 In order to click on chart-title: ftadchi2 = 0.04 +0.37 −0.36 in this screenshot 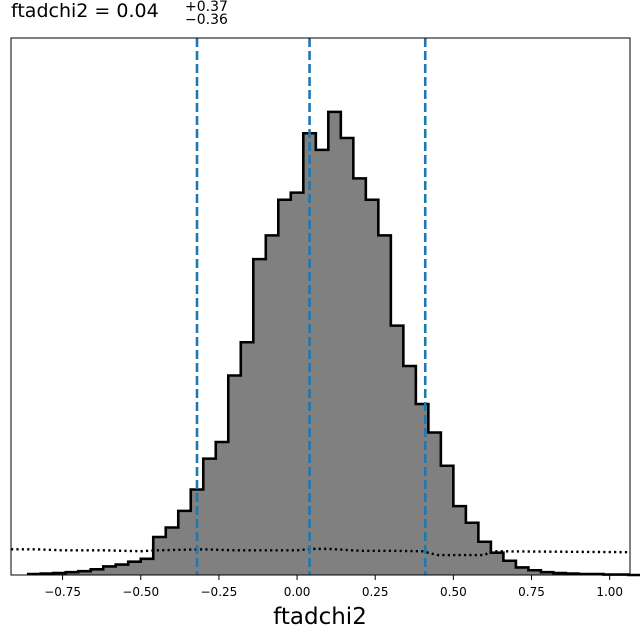, I will do `click(119, 14)`.